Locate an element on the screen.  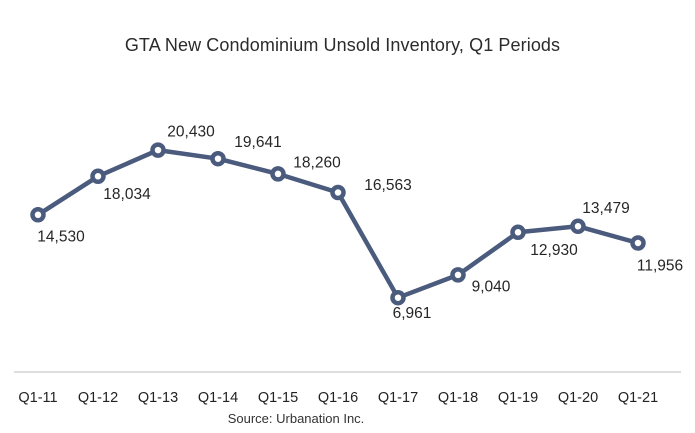
x-axis-label: Q1-16 is located at coordinates (338, 398).